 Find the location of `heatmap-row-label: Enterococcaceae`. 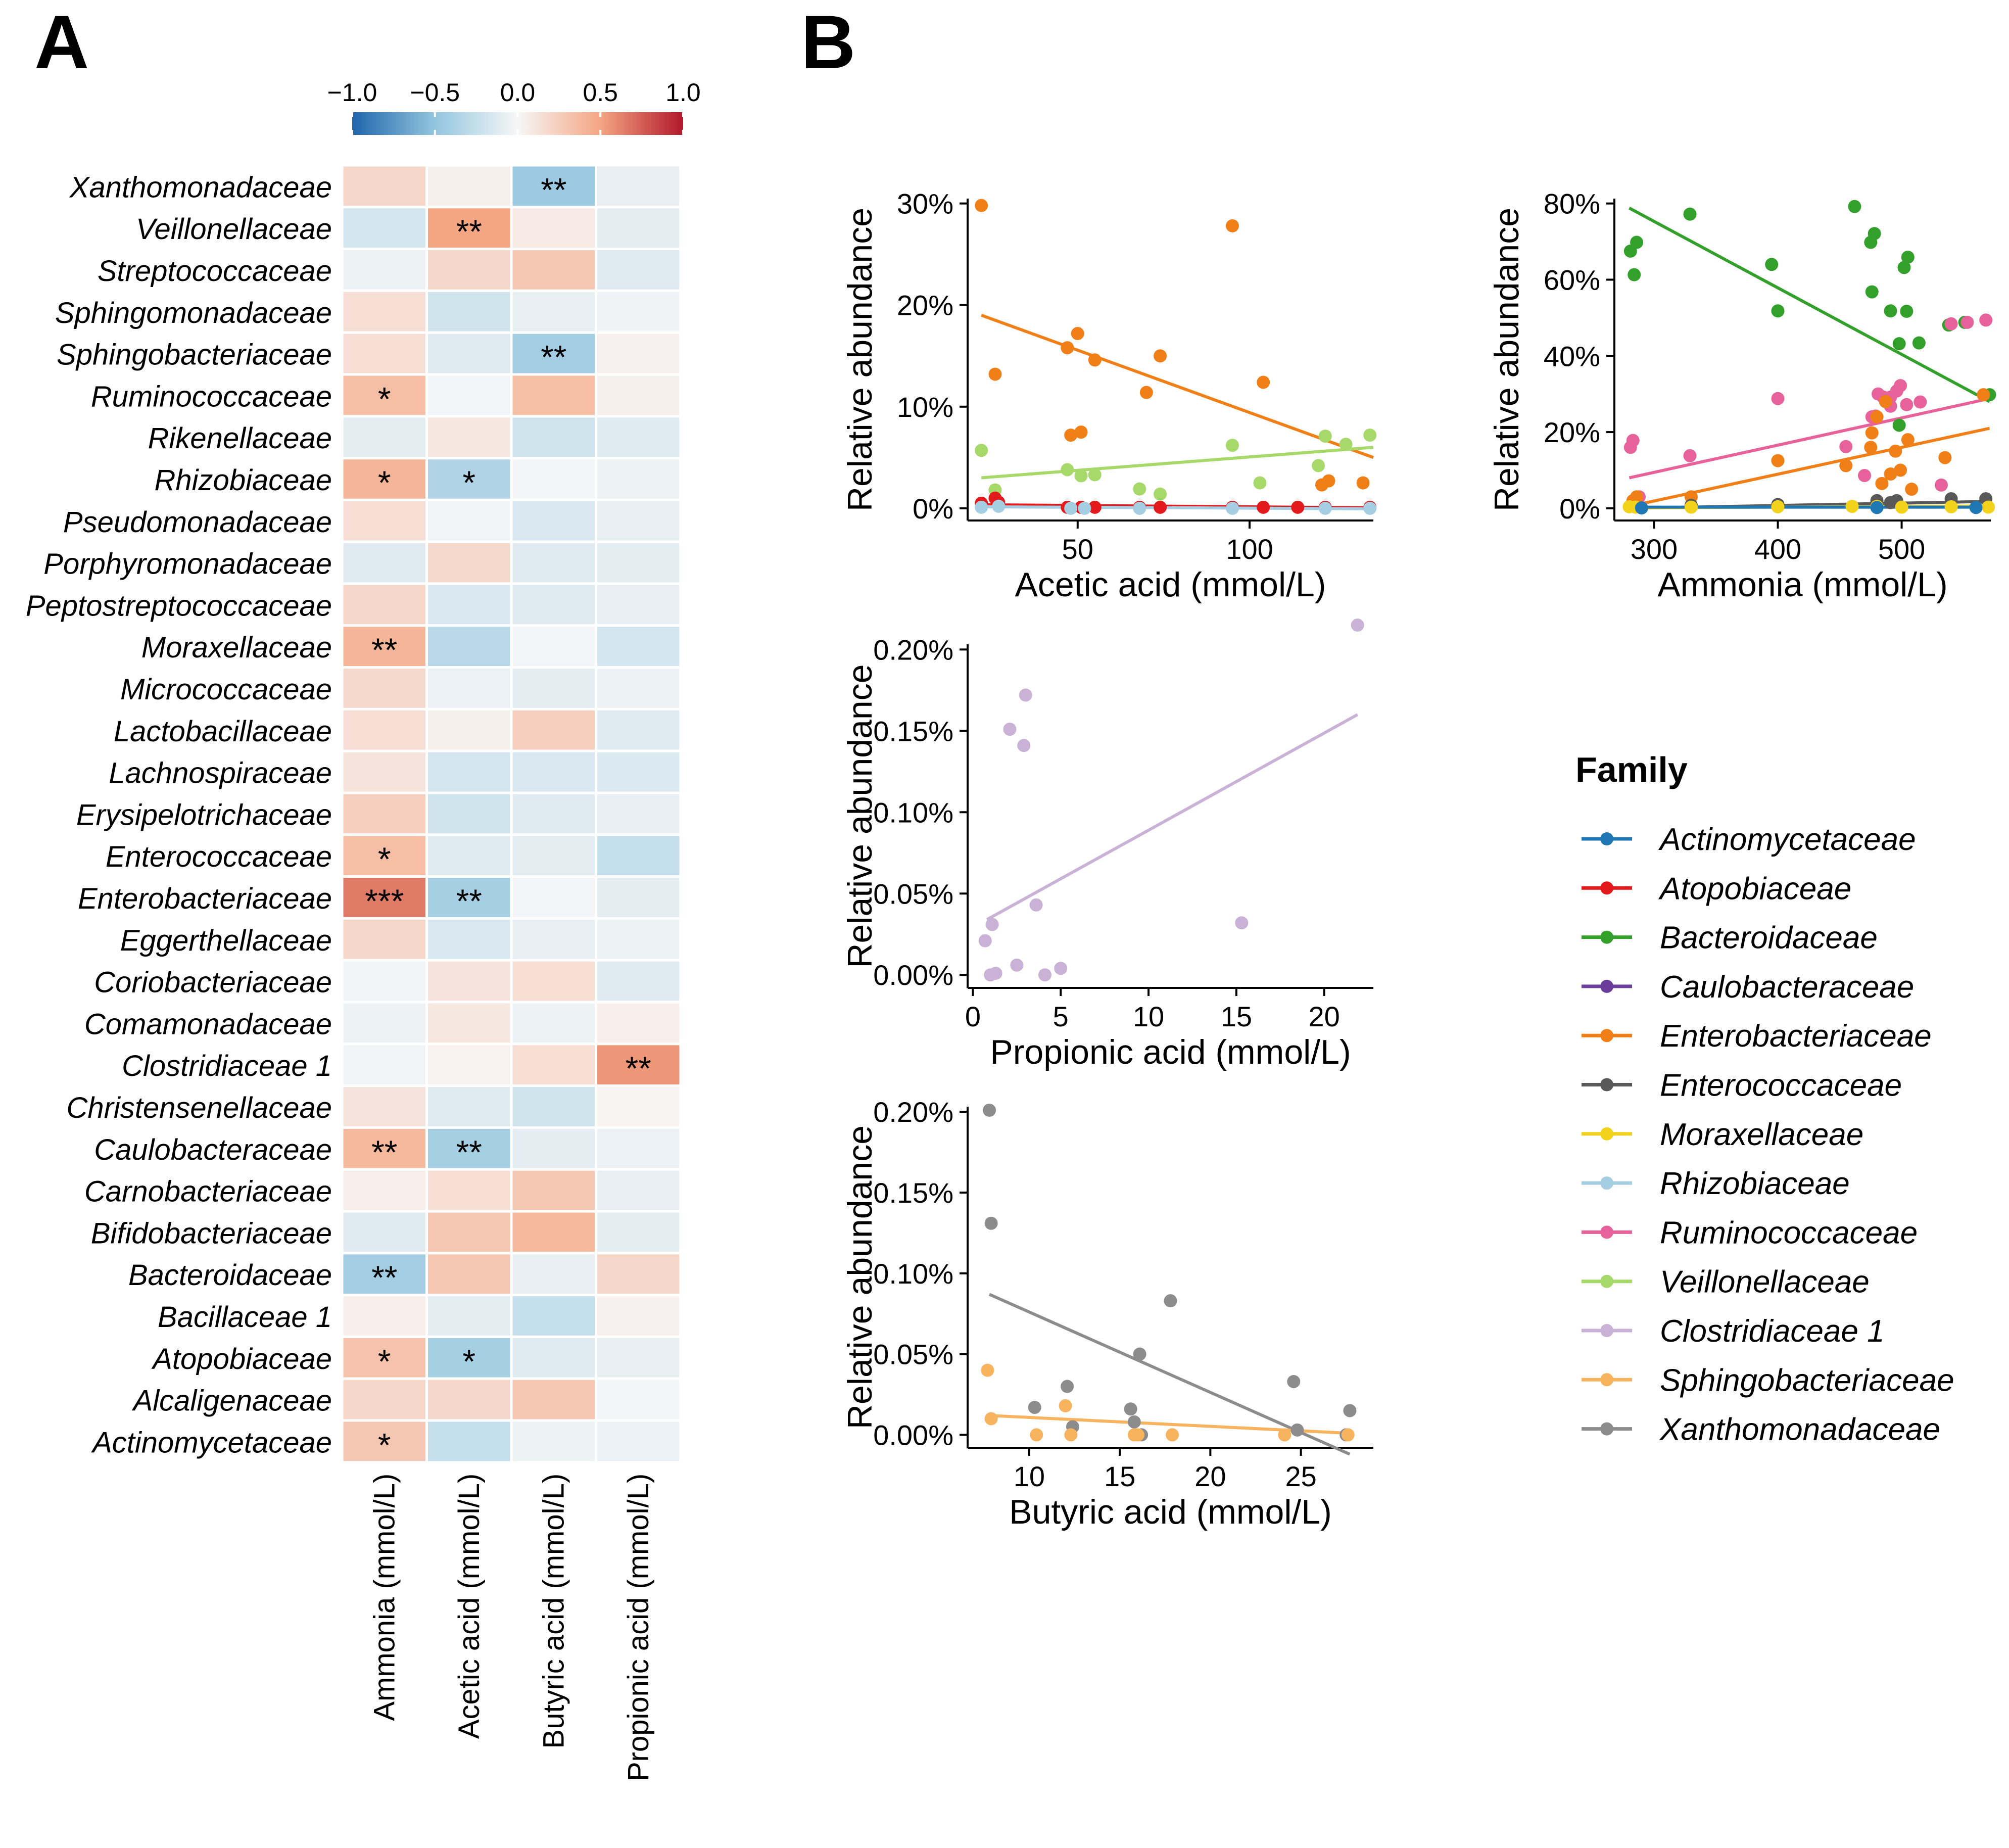

heatmap-row-label: Enterococcaceae is located at coordinates (219, 856).